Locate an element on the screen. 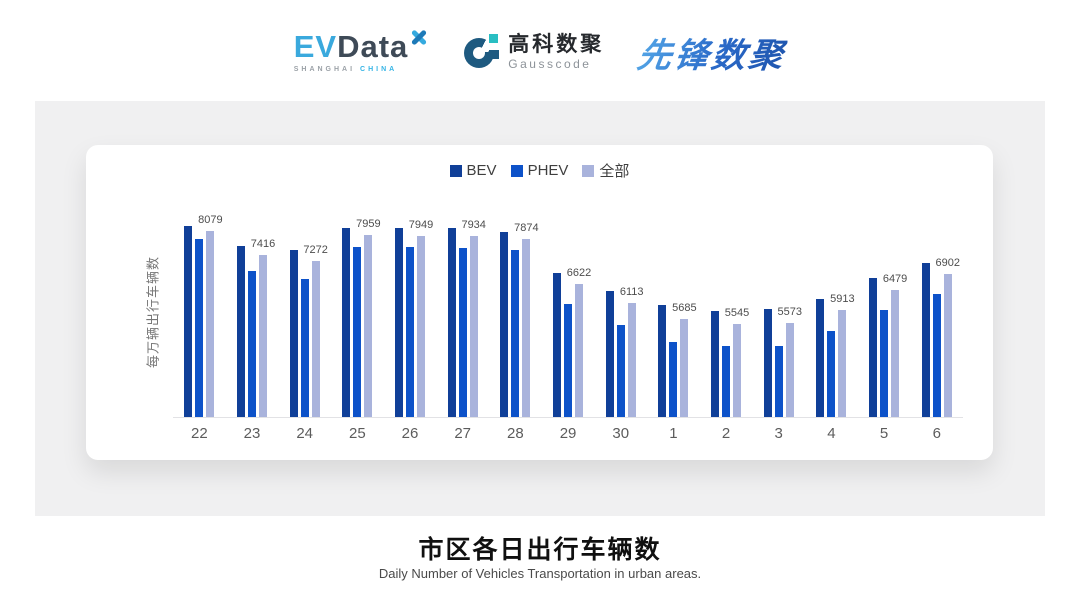 This screenshot has width=1080, height=608. bar-group: 7874 is located at coordinates (519, 314).